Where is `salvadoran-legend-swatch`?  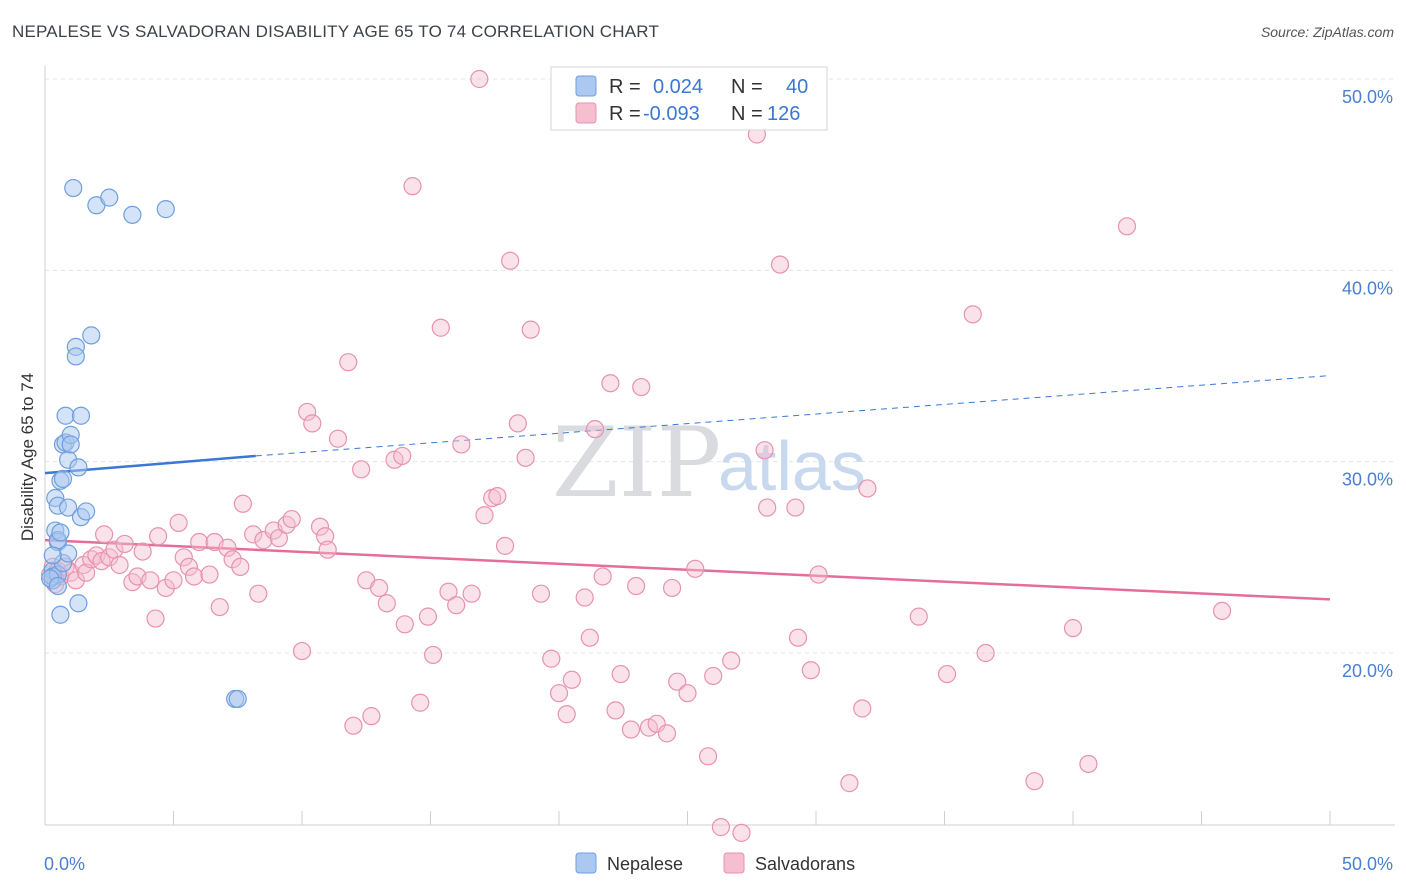
salvadoran-legend-swatch is located at coordinates (586, 113).